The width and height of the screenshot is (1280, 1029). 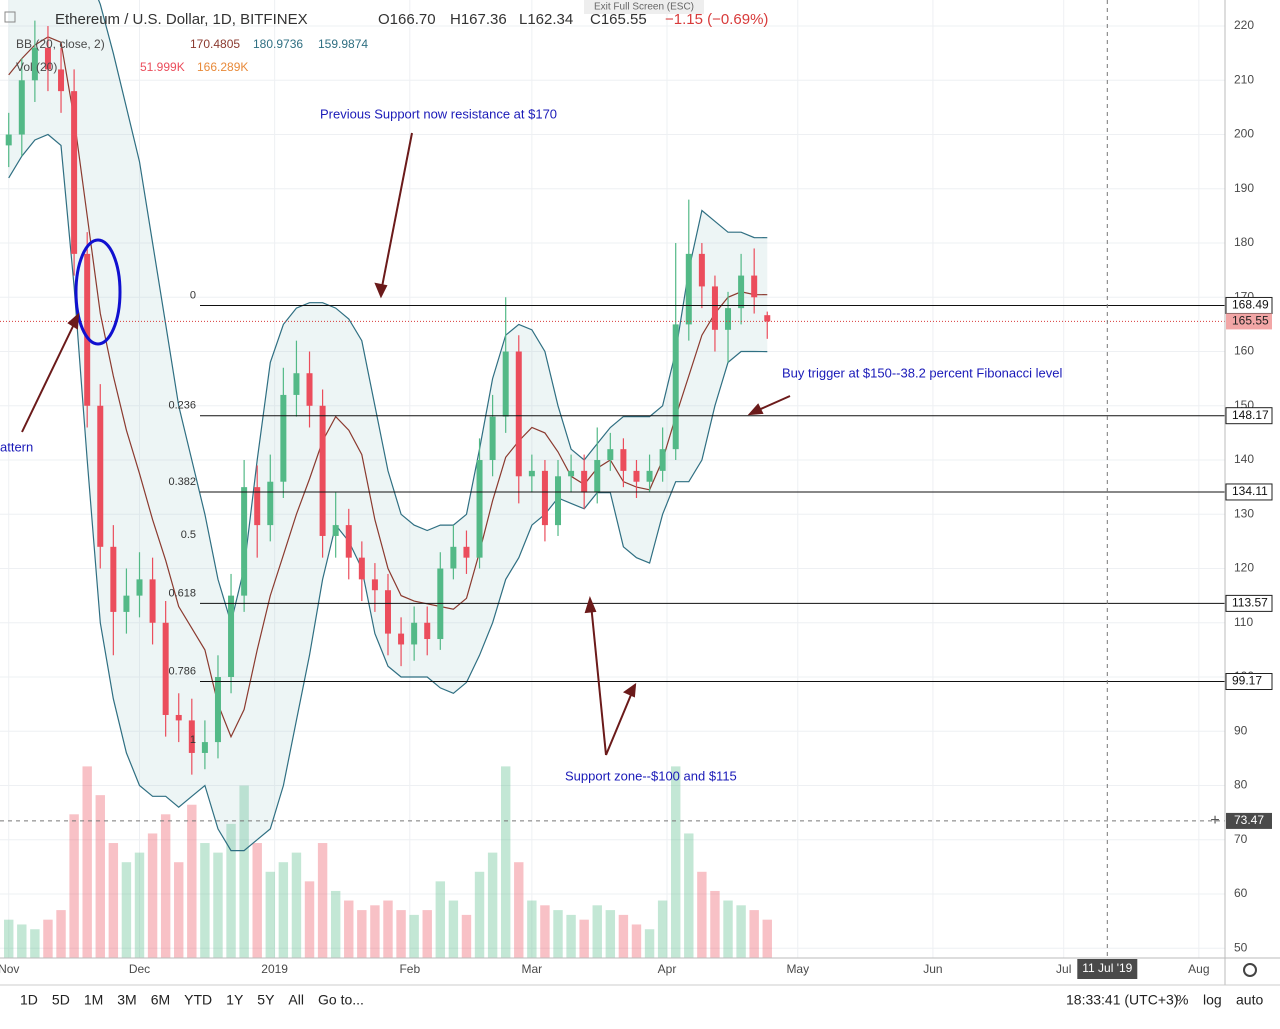 I want to click on bb-name: BB (20, close, 2), so click(x=60, y=44).